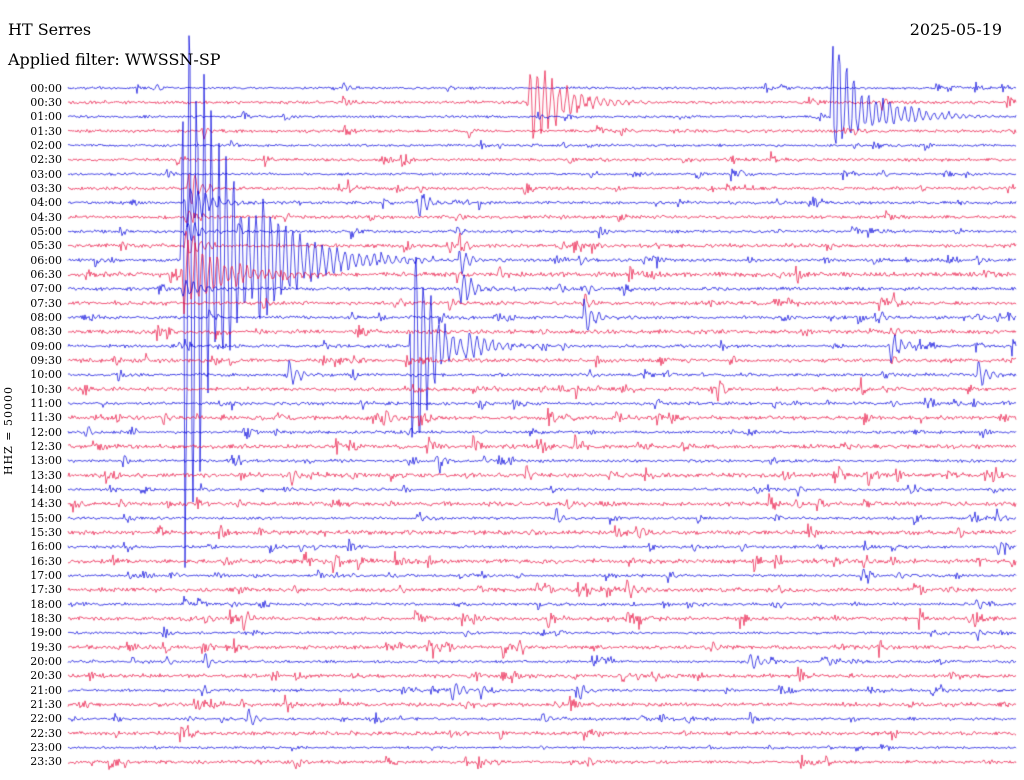 The height and width of the screenshot is (780, 1024). Describe the element at coordinates (46, 346) in the screenshot. I see `time-label: 09:00` at that location.